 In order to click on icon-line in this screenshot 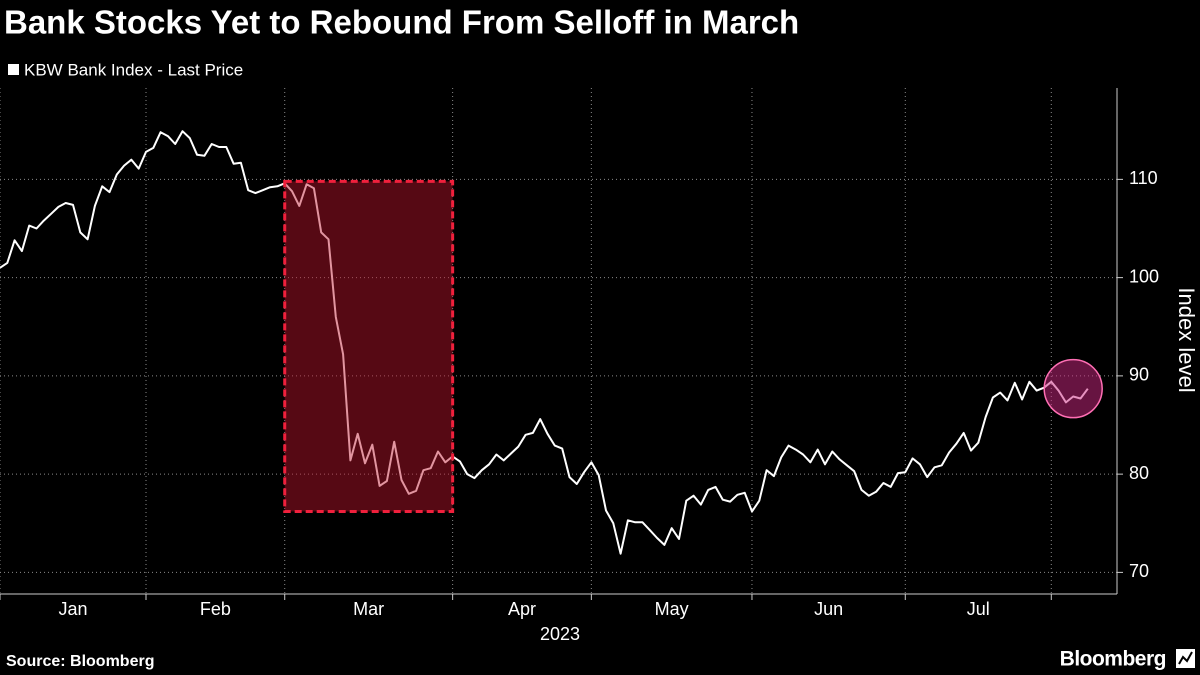, I will do `click(1185, 658)`.